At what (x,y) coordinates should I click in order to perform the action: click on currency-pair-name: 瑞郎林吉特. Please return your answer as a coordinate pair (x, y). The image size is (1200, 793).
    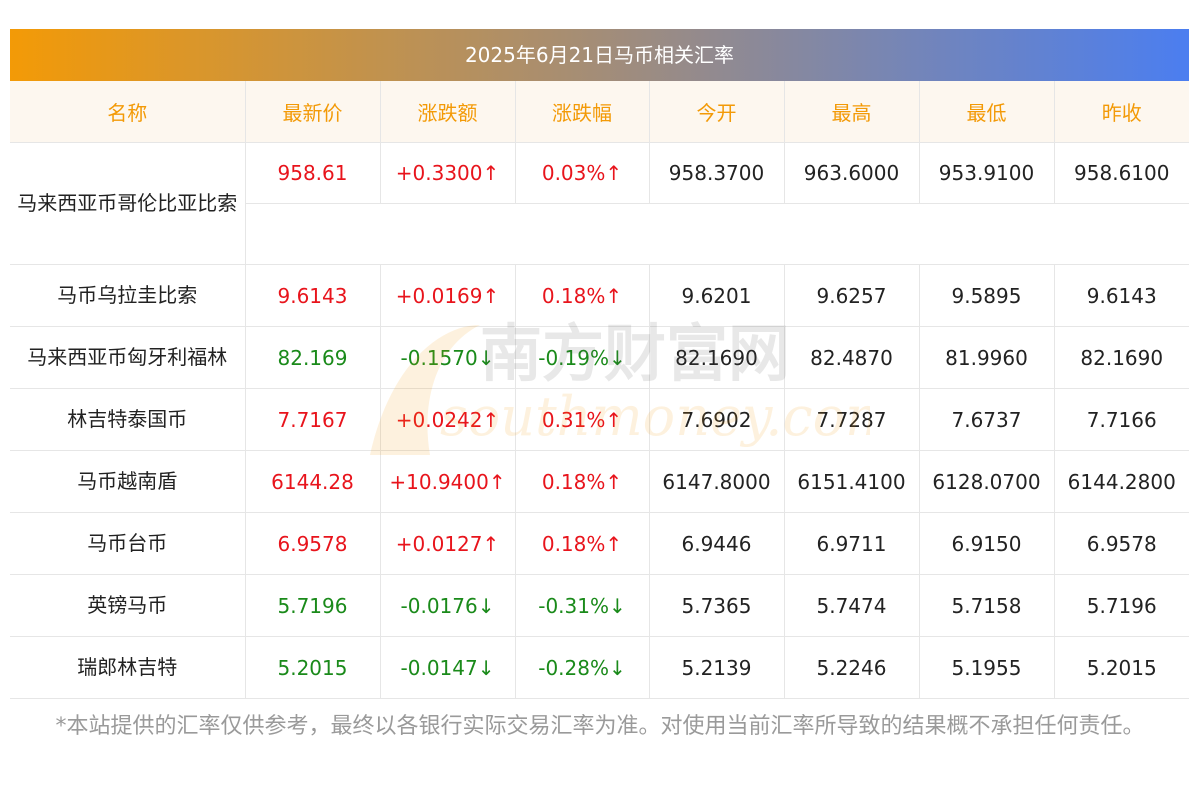
    Looking at the image, I should click on (128, 667).